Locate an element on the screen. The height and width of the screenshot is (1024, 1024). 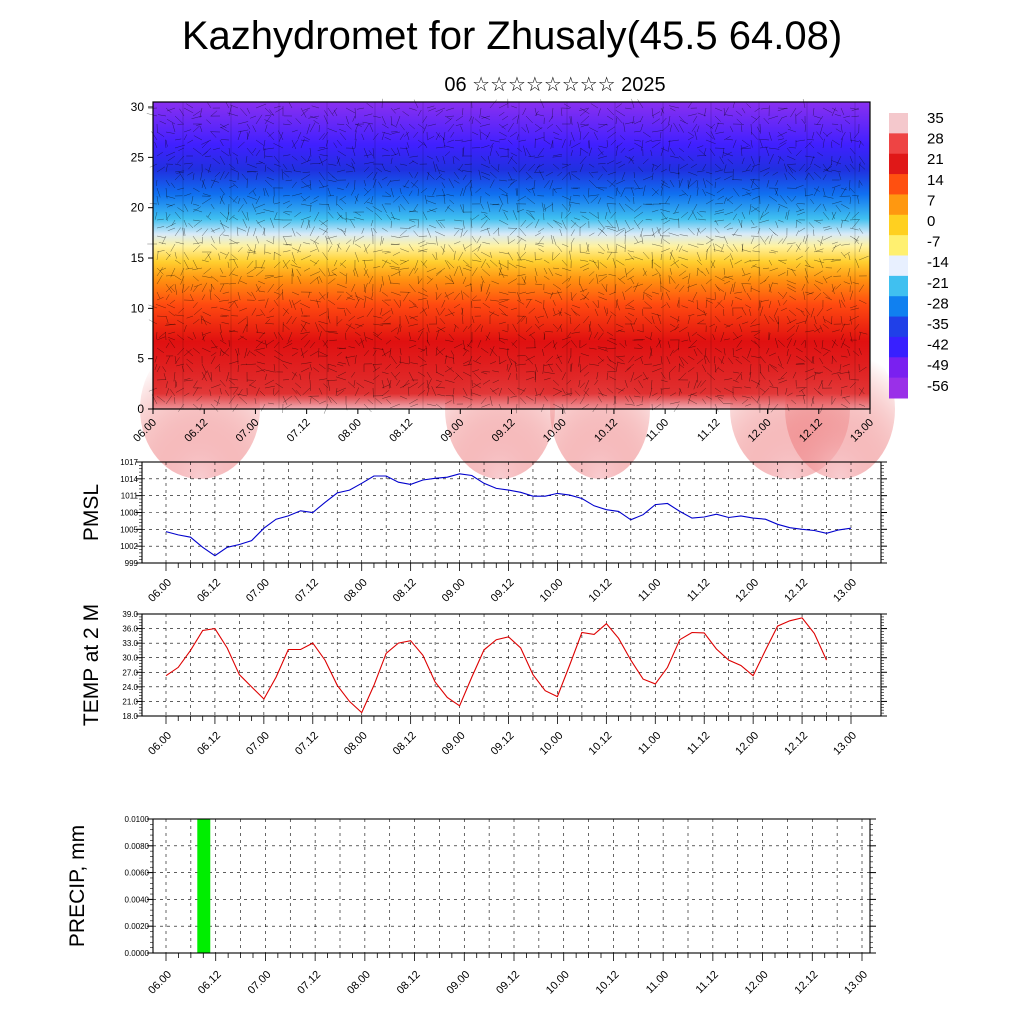
y-axis-title: PMSL is located at coordinates (91, 512).